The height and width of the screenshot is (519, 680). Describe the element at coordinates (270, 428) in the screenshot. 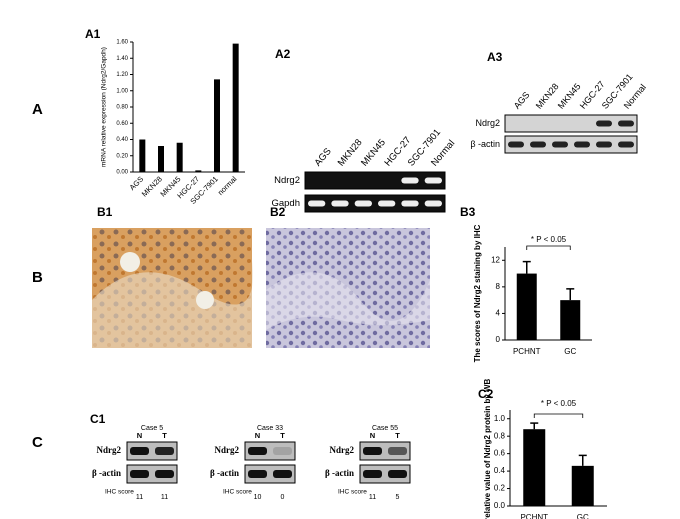

I see `case-title: Case 33` at that location.